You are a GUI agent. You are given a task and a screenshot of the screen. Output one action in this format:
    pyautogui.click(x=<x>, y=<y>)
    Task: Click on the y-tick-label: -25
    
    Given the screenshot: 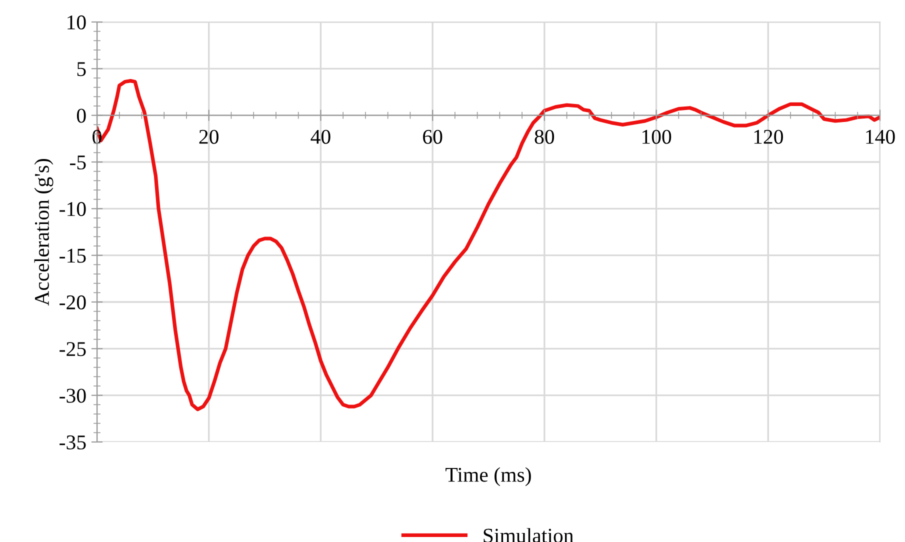 What is the action you would take?
    pyautogui.click(x=73, y=349)
    